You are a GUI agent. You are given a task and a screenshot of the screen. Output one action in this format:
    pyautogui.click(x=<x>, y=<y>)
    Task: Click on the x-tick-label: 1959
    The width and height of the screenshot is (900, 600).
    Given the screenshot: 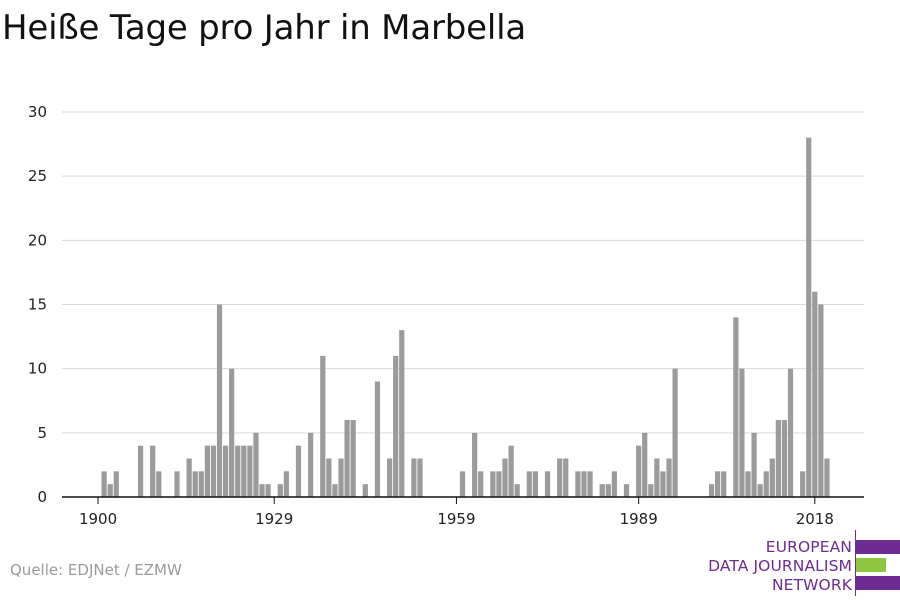 What is the action you would take?
    pyautogui.click(x=456, y=519)
    